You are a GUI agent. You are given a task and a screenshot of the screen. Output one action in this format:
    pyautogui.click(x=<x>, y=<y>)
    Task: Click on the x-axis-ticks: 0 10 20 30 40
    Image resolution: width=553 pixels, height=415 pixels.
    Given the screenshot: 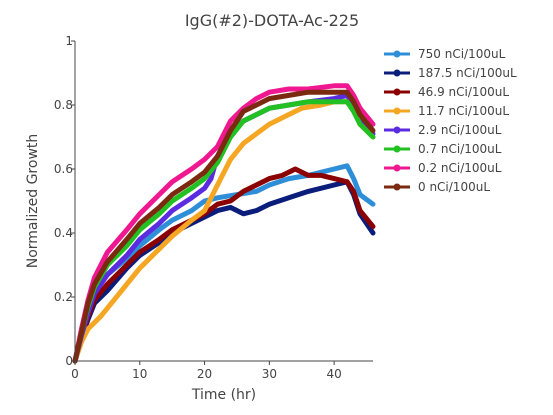 What is the action you would take?
    pyautogui.click(x=206, y=371)
    